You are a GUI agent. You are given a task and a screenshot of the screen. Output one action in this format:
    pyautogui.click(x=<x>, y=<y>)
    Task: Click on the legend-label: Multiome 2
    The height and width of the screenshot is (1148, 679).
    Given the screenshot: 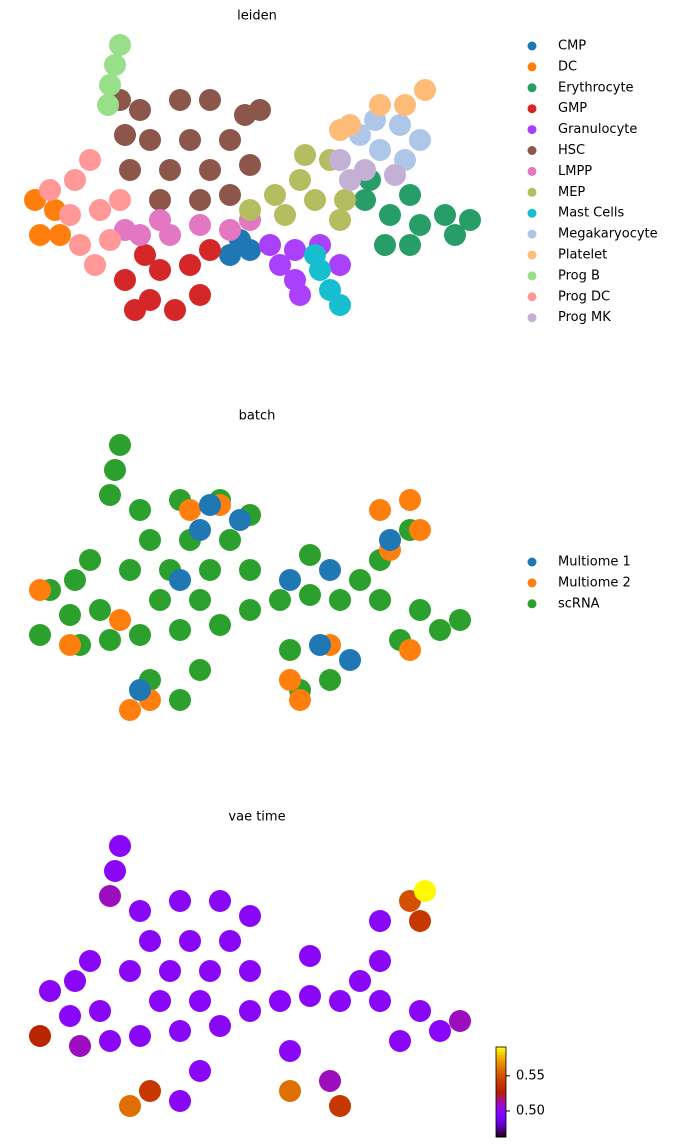 What is the action you would take?
    pyautogui.click(x=594, y=582)
    